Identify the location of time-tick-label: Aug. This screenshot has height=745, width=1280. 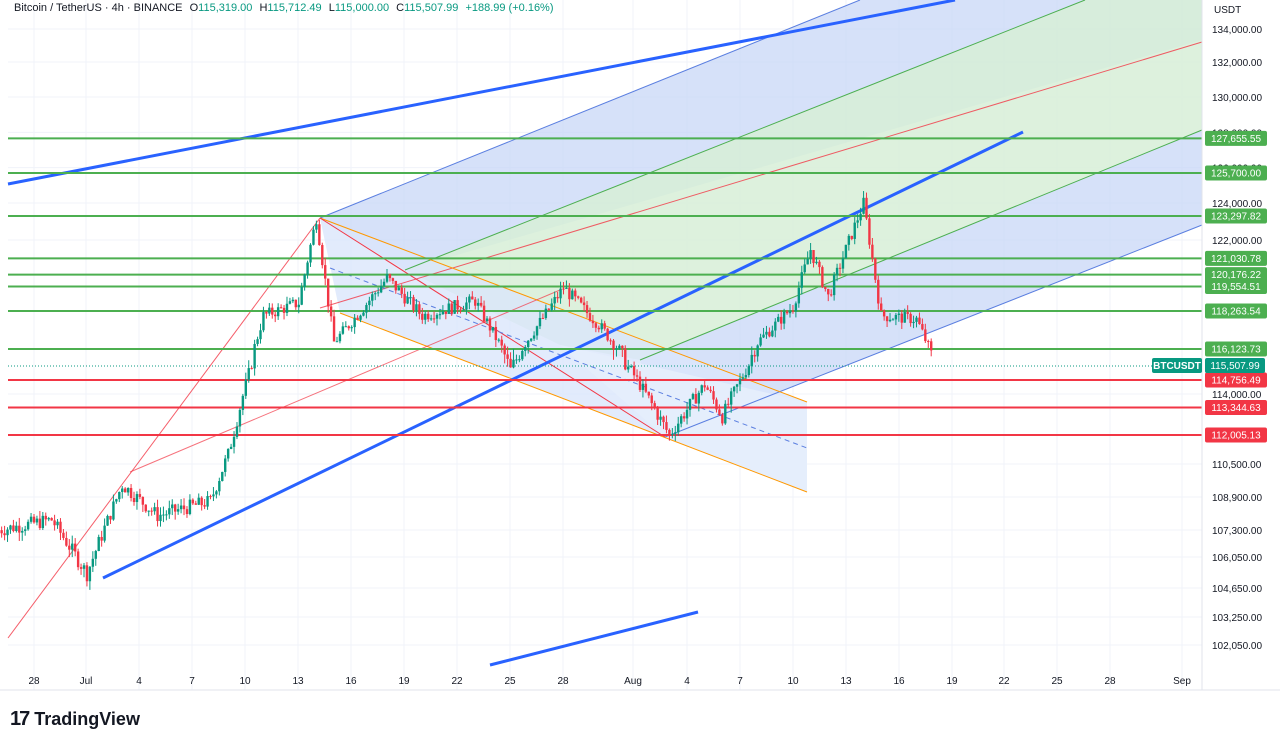
(633, 681).